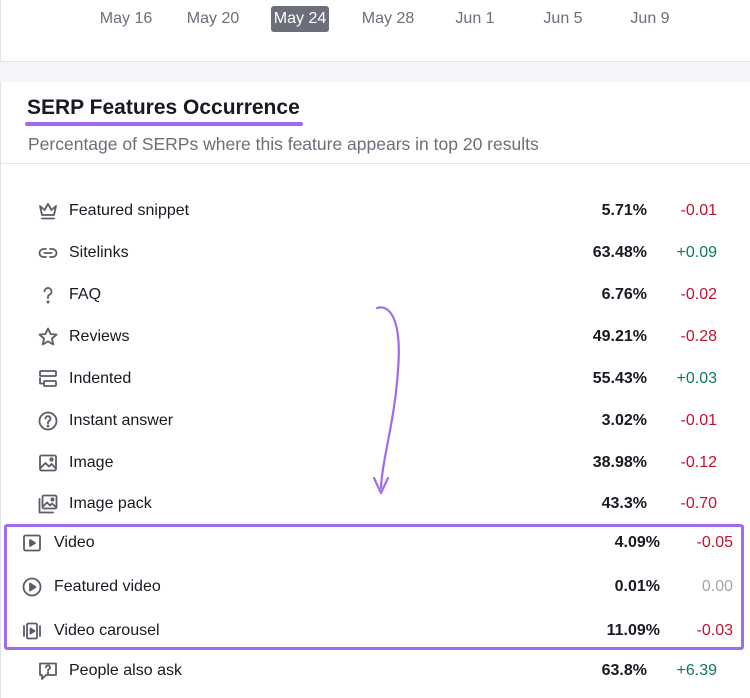 The height and width of the screenshot is (698, 750). Describe the element at coordinates (48, 211) in the screenshot. I see `crown-icon` at that location.